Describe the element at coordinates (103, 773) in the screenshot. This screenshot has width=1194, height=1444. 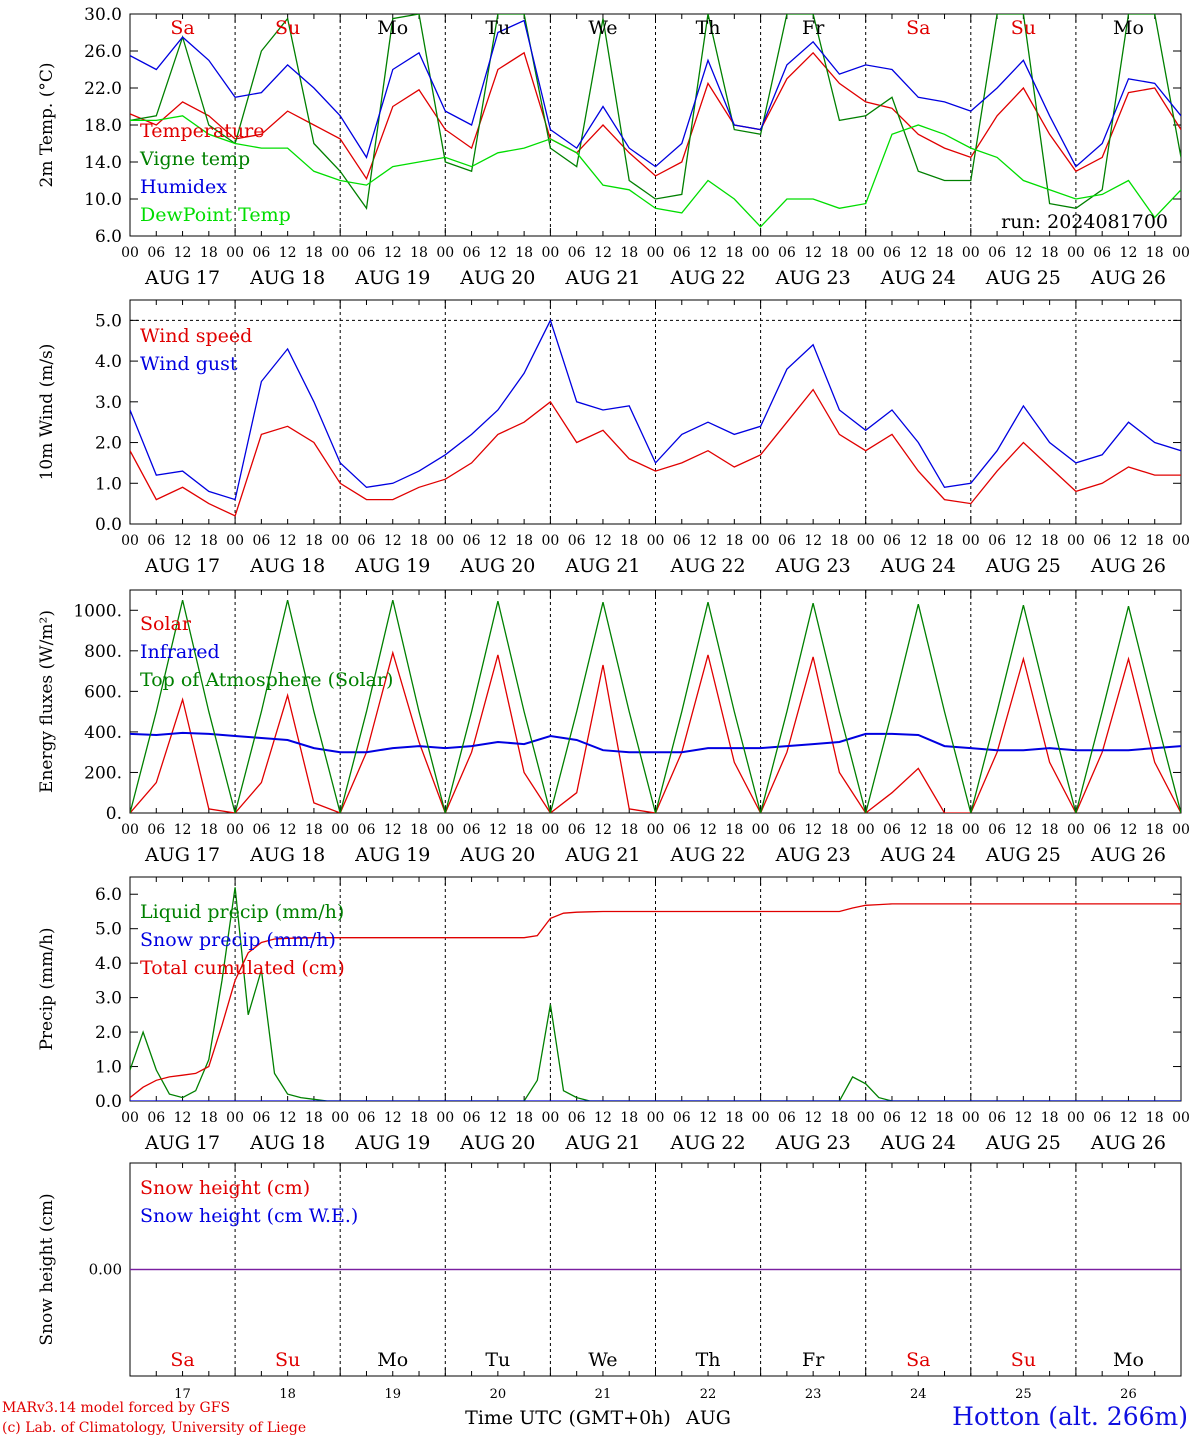
I see `y-tick-label: 200.` at that location.